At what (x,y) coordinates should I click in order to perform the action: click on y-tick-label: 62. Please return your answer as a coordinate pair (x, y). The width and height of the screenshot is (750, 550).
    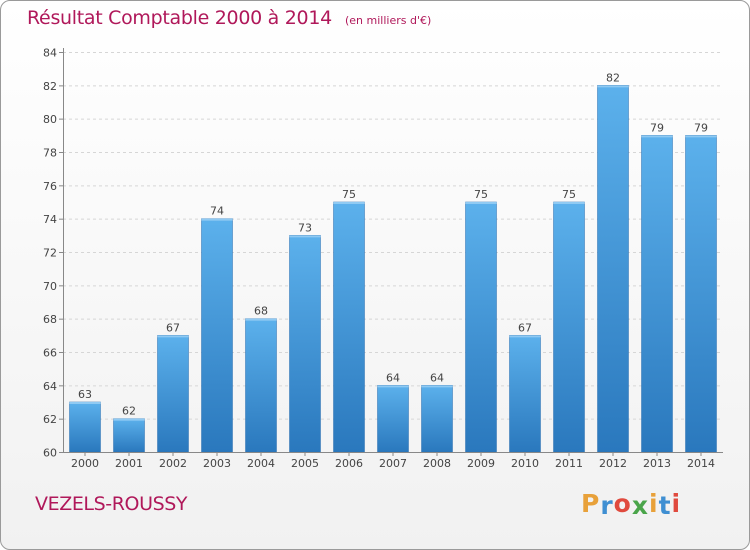
    Looking at the image, I should click on (50, 419).